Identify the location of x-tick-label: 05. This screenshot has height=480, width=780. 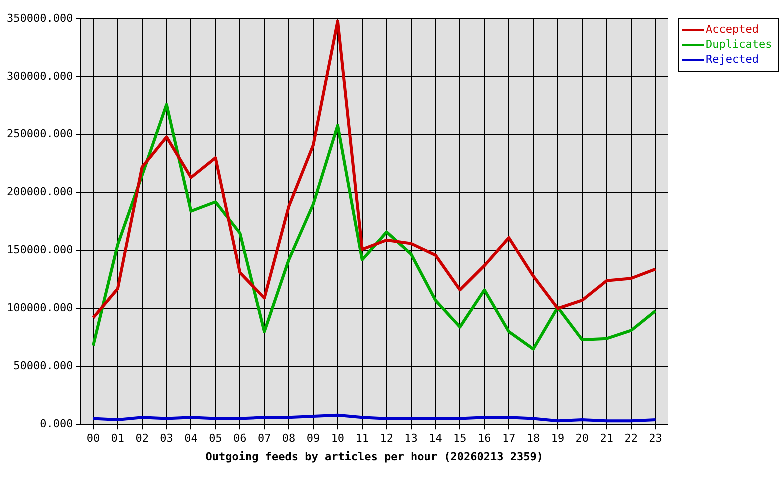
(215, 439).